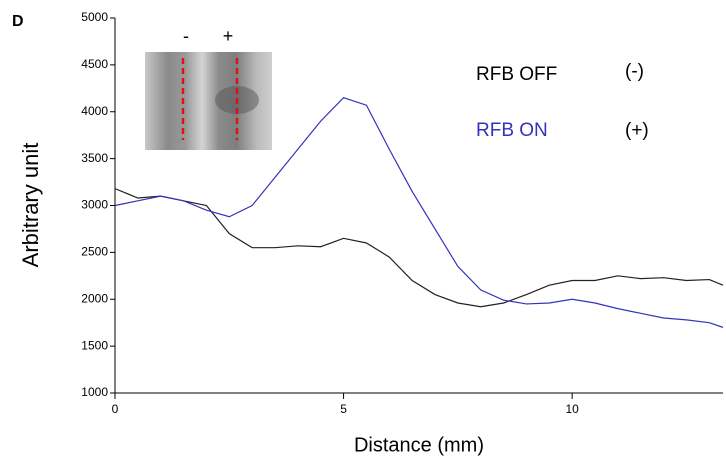 The image size is (726, 464). Describe the element at coordinates (94, 64) in the screenshot. I see `y-tick-label: 4500` at that location.